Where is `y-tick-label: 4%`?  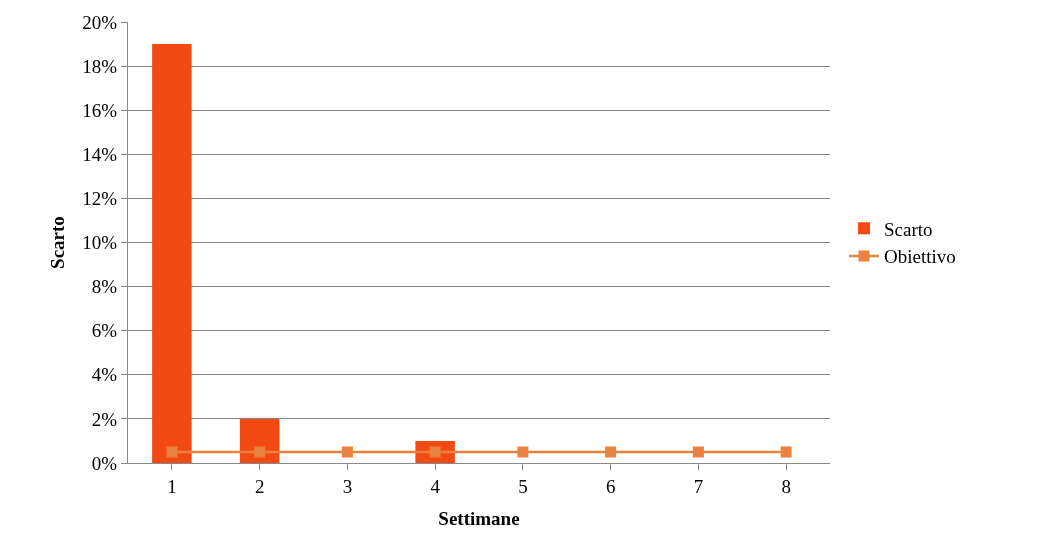
y-tick-label: 4% is located at coordinates (104, 375).